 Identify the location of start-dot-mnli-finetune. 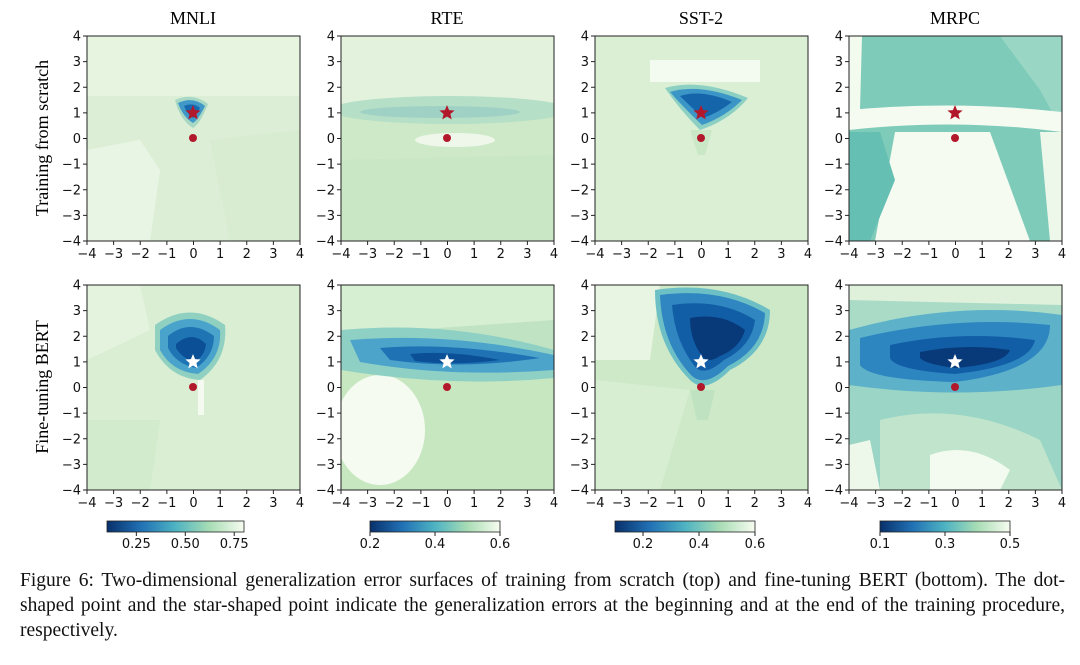
(193, 387).